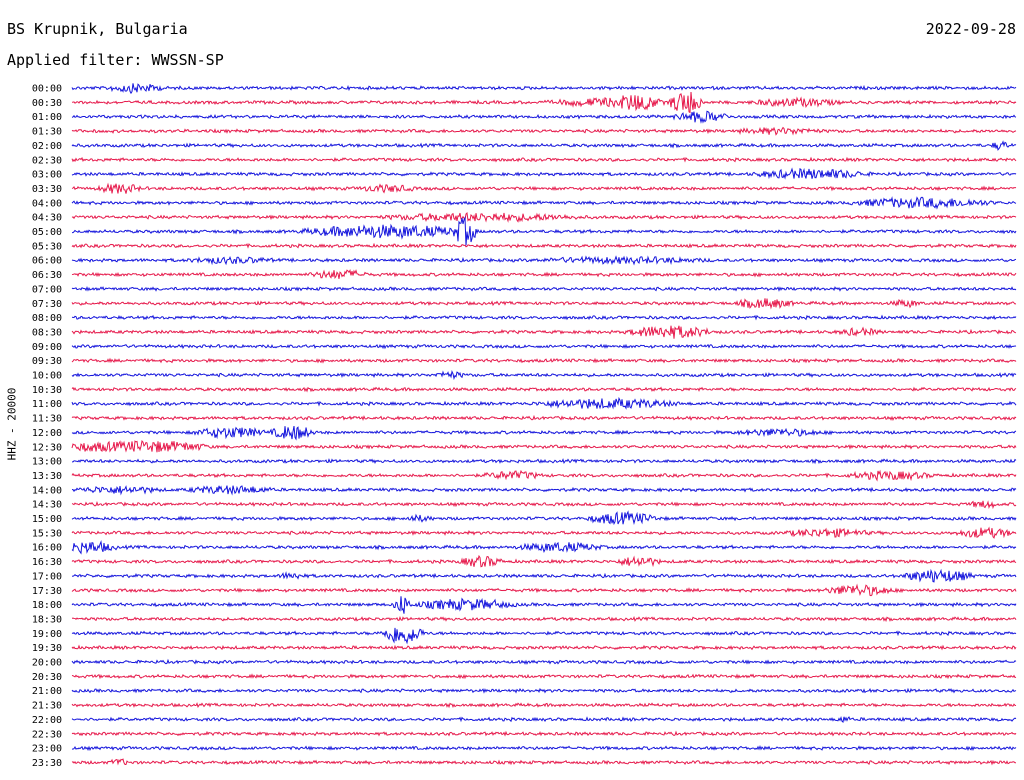  Describe the element at coordinates (47, 677) in the screenshot. I see `hour-tick-label: 20:30` at that location.